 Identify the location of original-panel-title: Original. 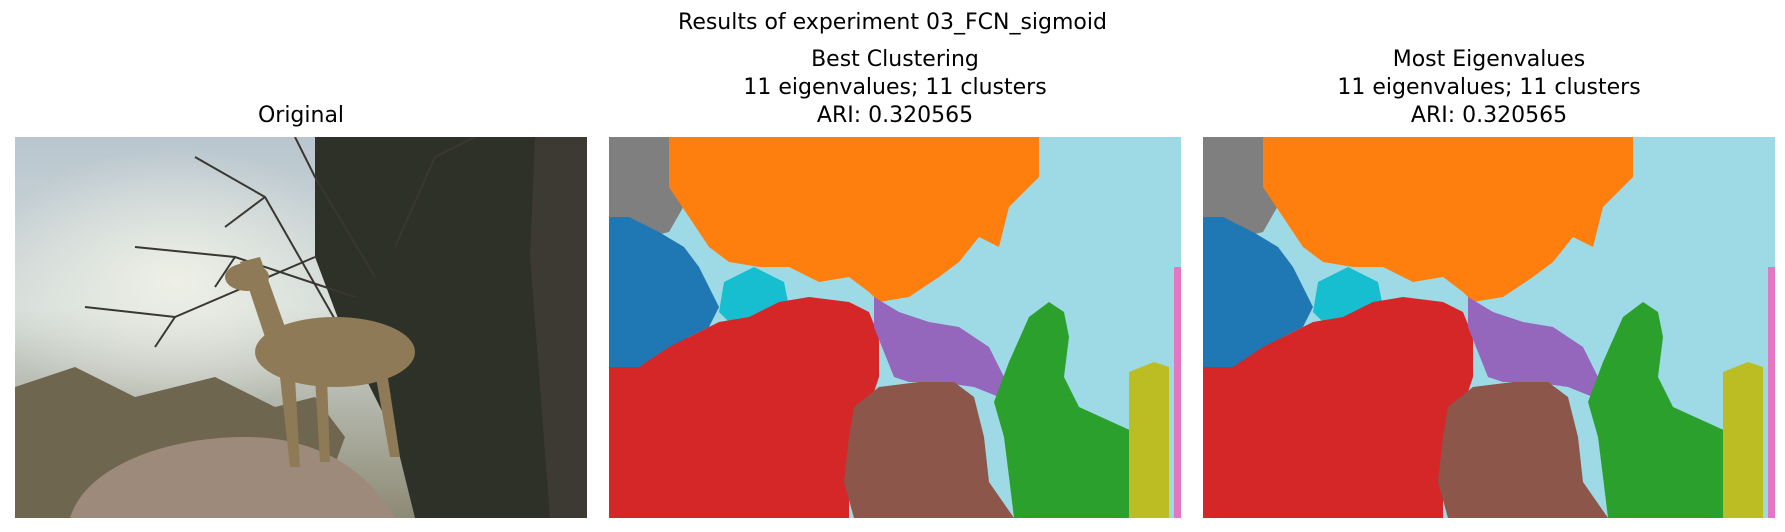
(301, 116).